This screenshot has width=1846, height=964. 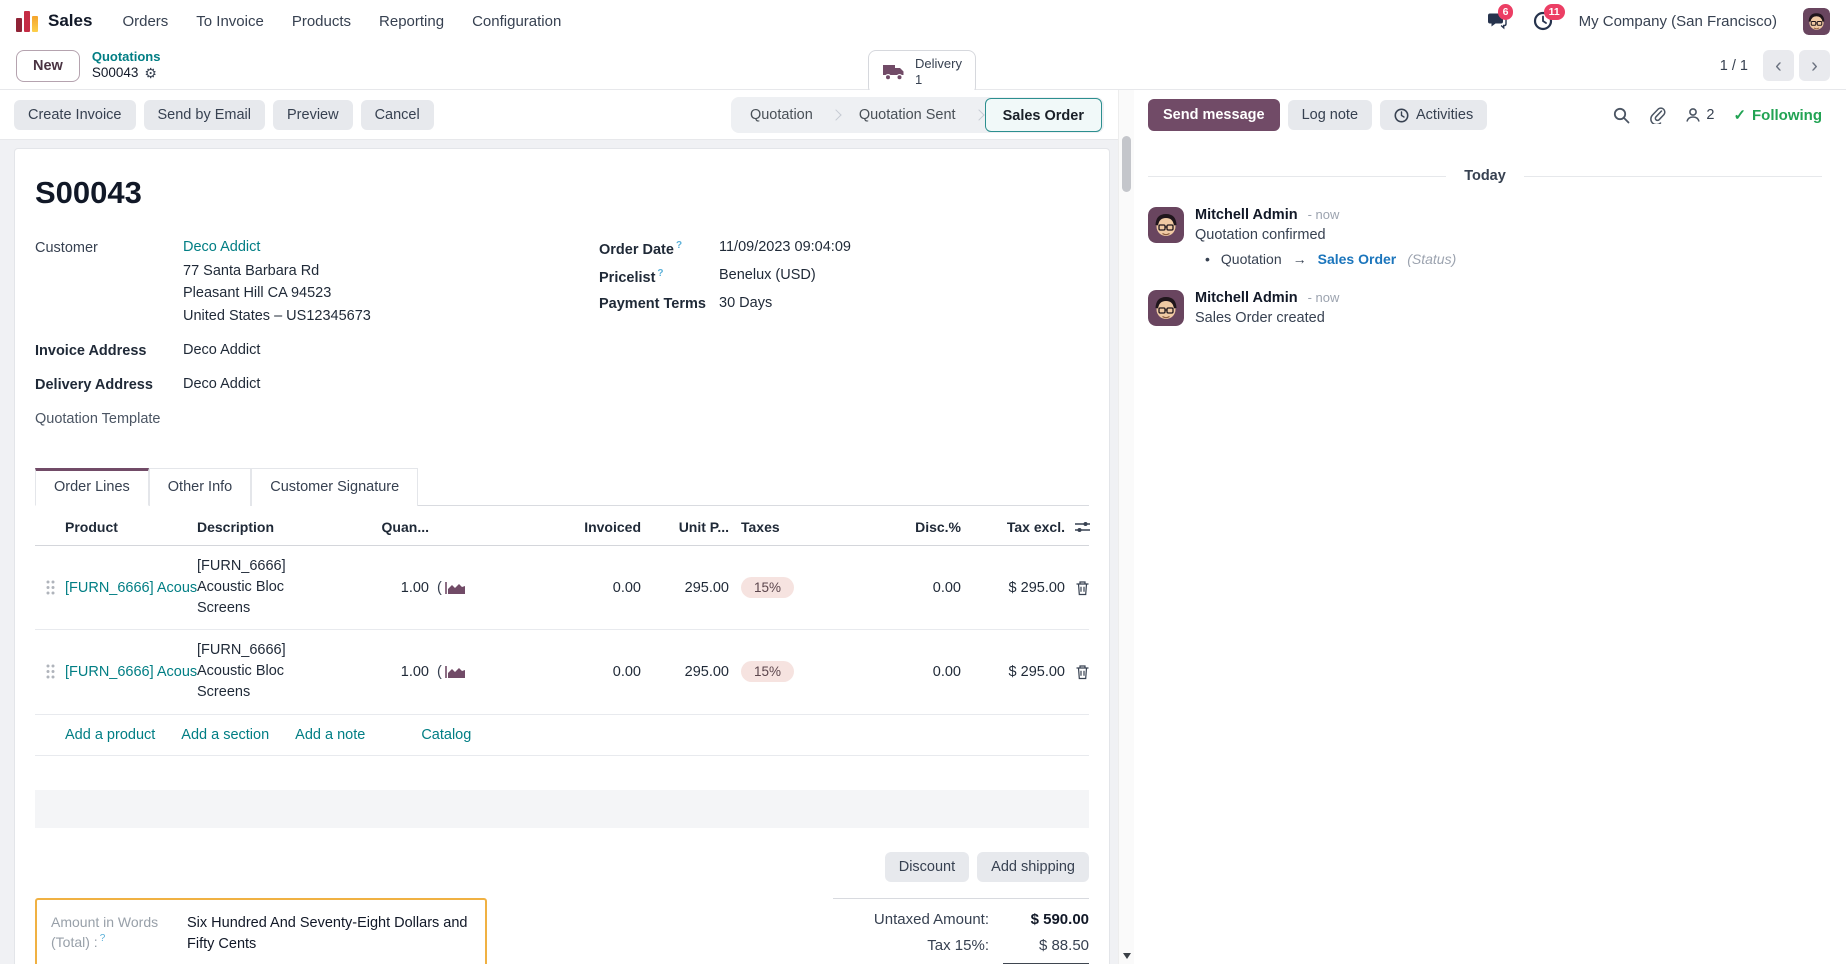 What do you see at coordinates (612, 527) in the screenshot?
I see `header-invoiced: Invoiced` at bounding box center [612, 527].